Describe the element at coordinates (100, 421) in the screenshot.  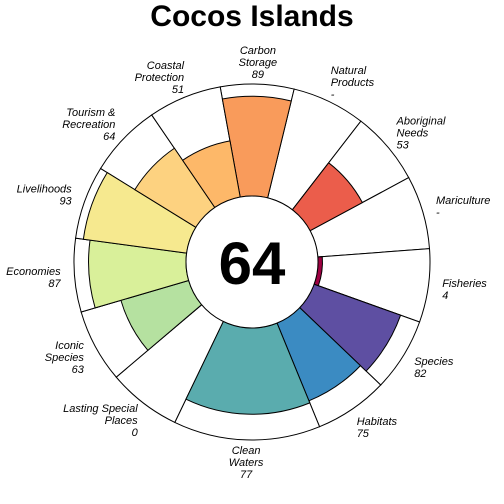
I see `petal-label-lasting-special-places: Lasting Special Places 0` at that location.